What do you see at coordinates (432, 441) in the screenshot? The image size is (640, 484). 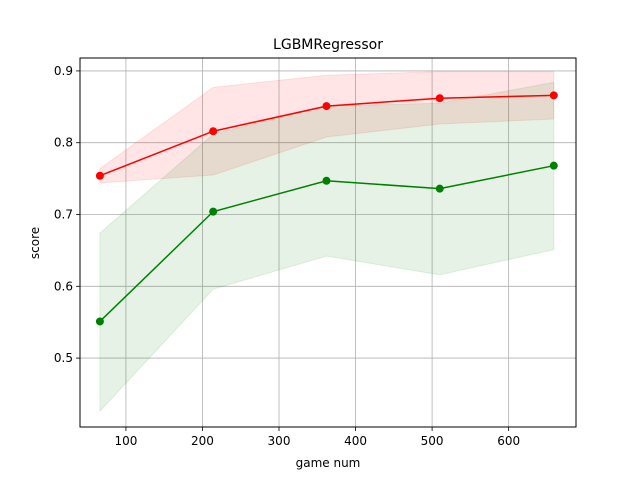 I see `x-tick-label: 500` at bounding box center [432, 441].